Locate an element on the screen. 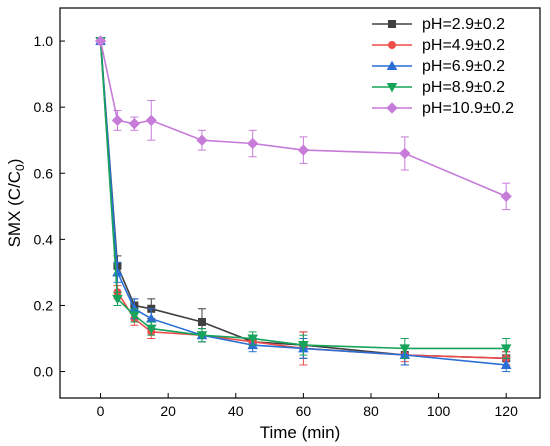 Image resolution: width=550 pixels, height=446 pixels. legend-label: pH=8.9±0.2 is located at coordinates (463, 87).